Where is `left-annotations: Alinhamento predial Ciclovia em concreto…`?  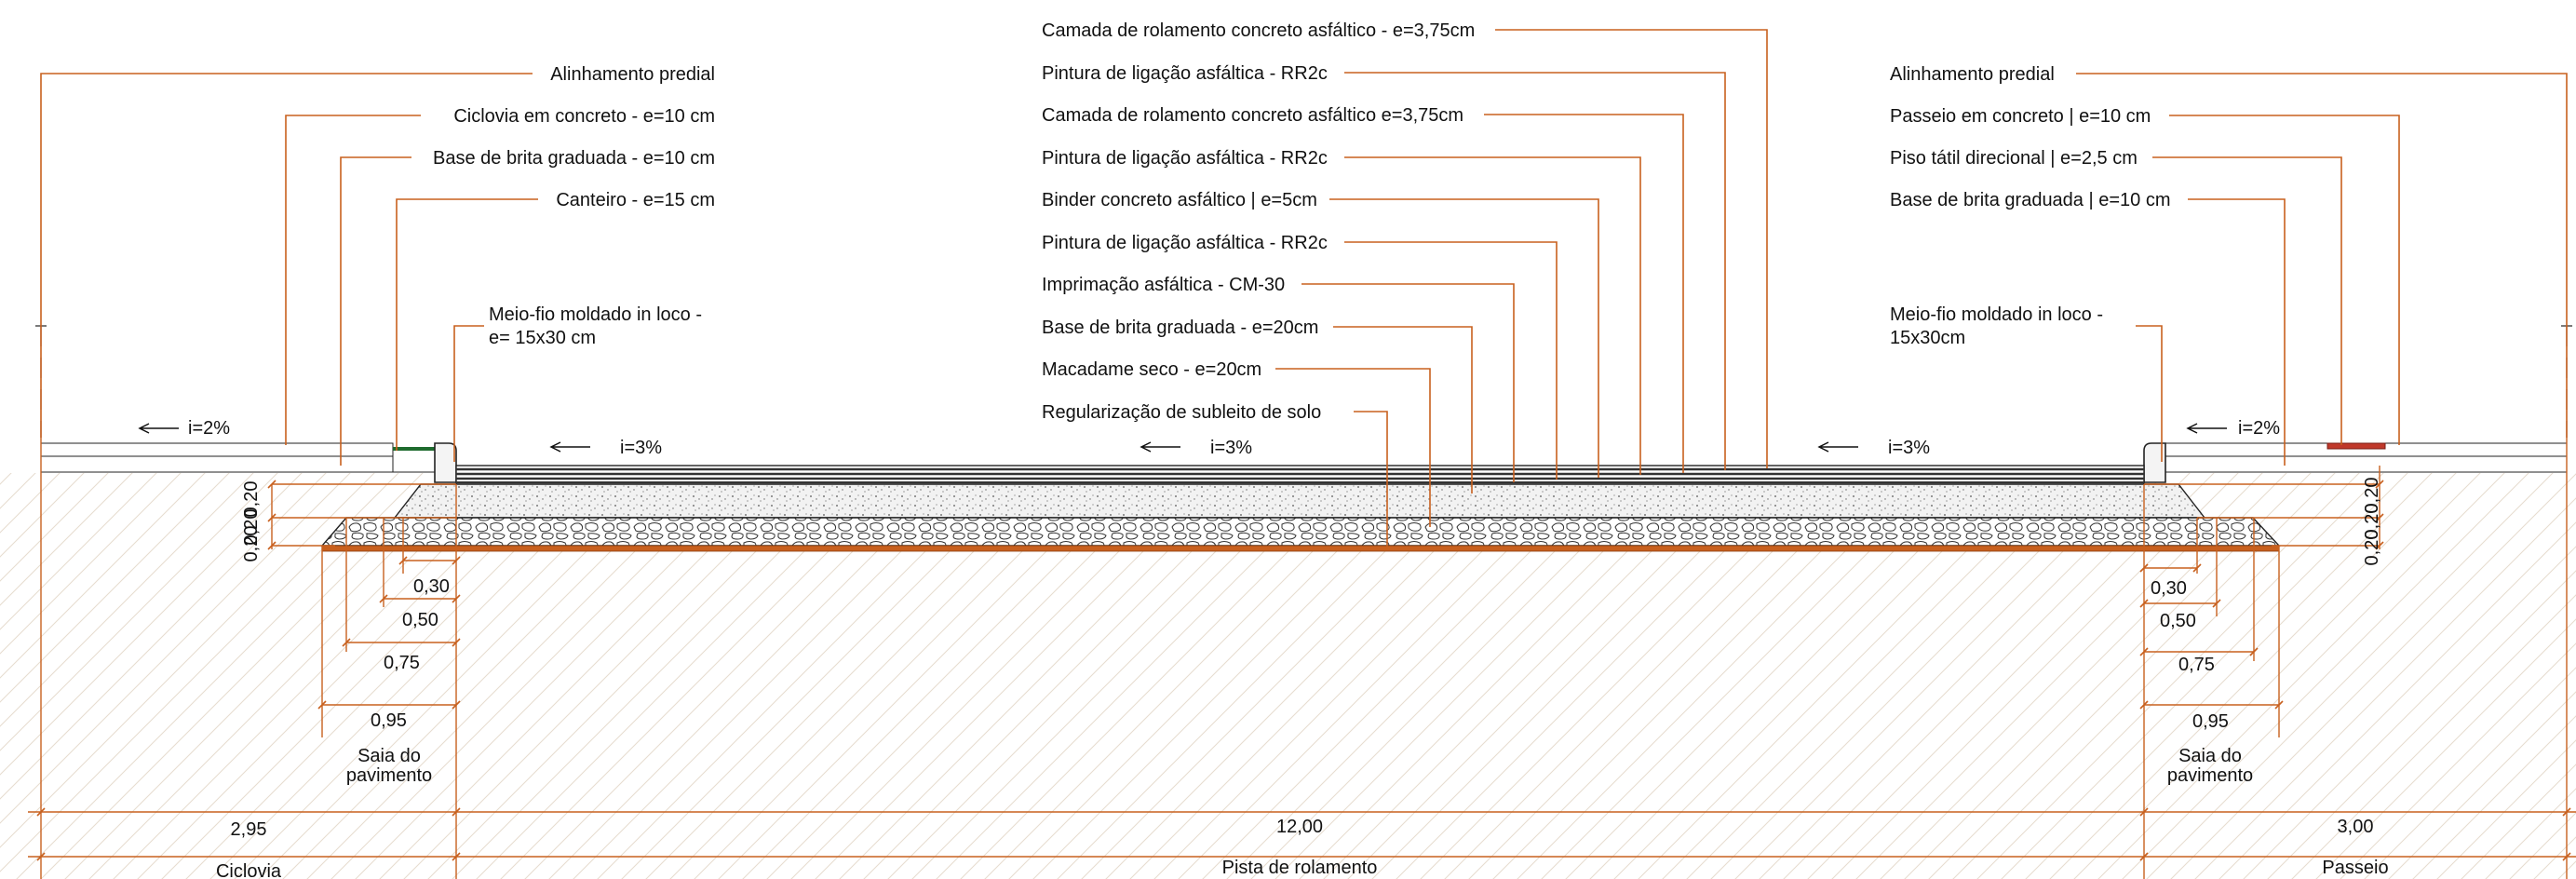
left-annotations: Alinhamento predial Ciclovia em concreto… is located at coordinates (377, 265).